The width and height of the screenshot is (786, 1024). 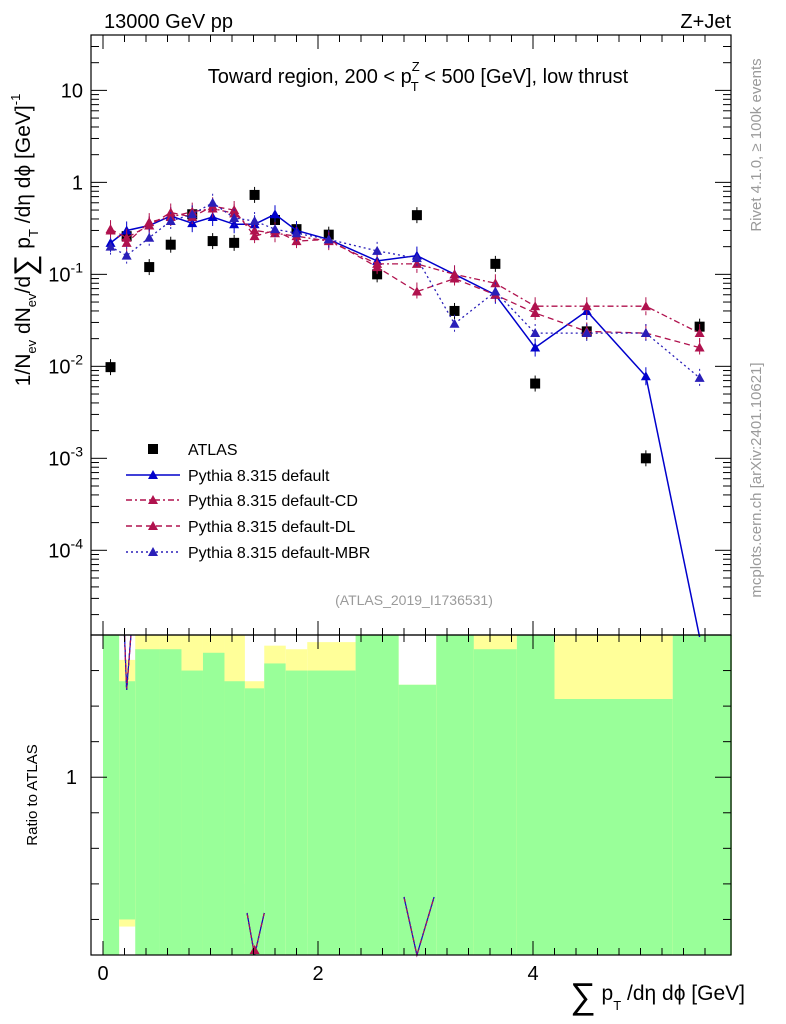 I want to click on legend-entry: Pythia 8.315 default, so click(x=228, y=476).